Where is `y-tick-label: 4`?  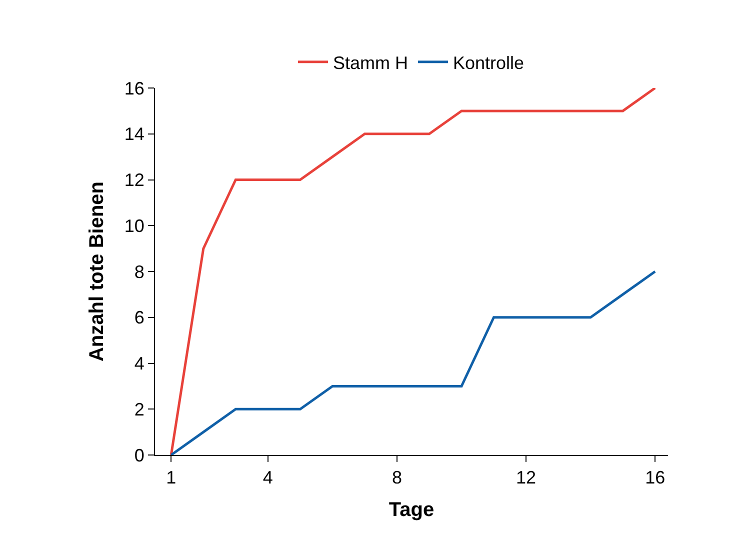
y-tick-label: 4 is located at coordinates (139, 364).